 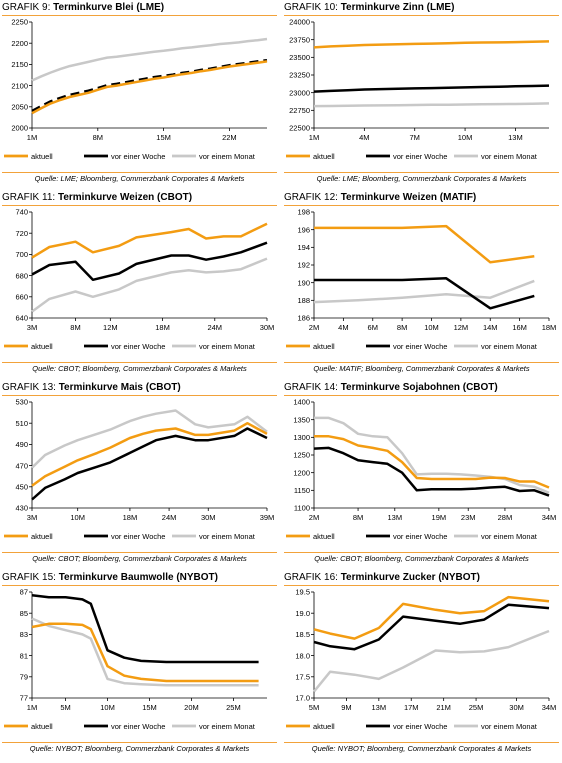 I want to click on y-tick-label: 18.0, so click(x=302, y=655).